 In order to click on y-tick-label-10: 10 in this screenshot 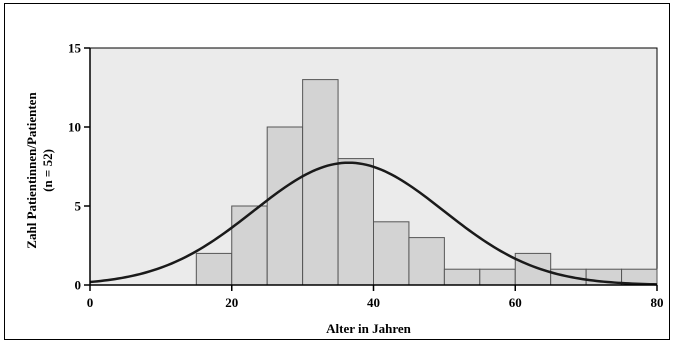, I will do `click(74, 127)`.